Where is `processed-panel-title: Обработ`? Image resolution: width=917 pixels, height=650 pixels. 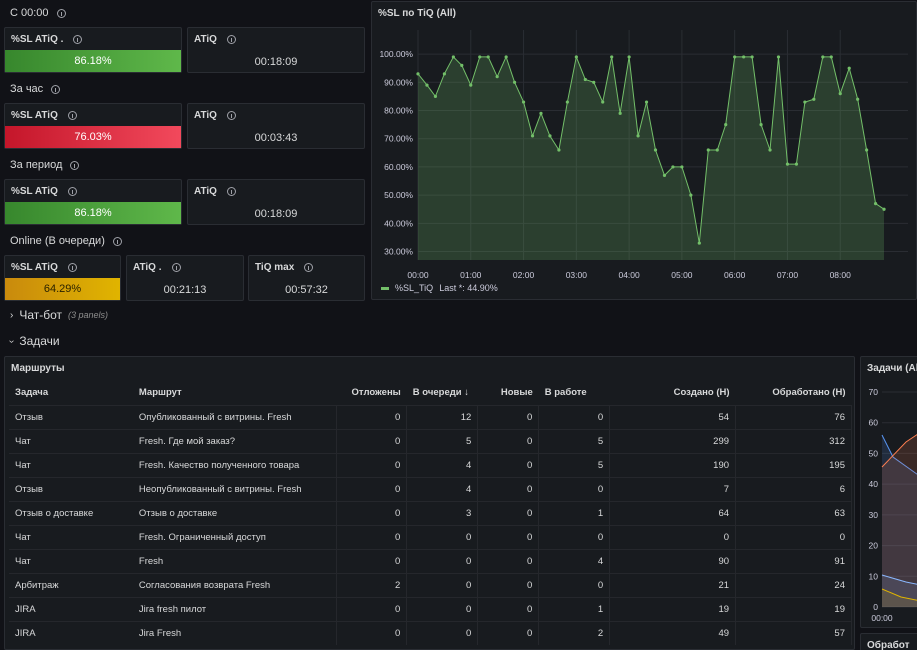 processed-panel-title: Обработ is located at coordinates (888, 645).